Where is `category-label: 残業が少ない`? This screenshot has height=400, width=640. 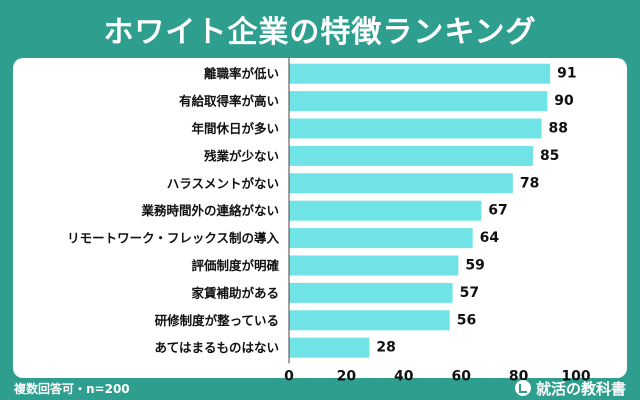
category-label: 残業が少ない is located at coordinates (241, 155).